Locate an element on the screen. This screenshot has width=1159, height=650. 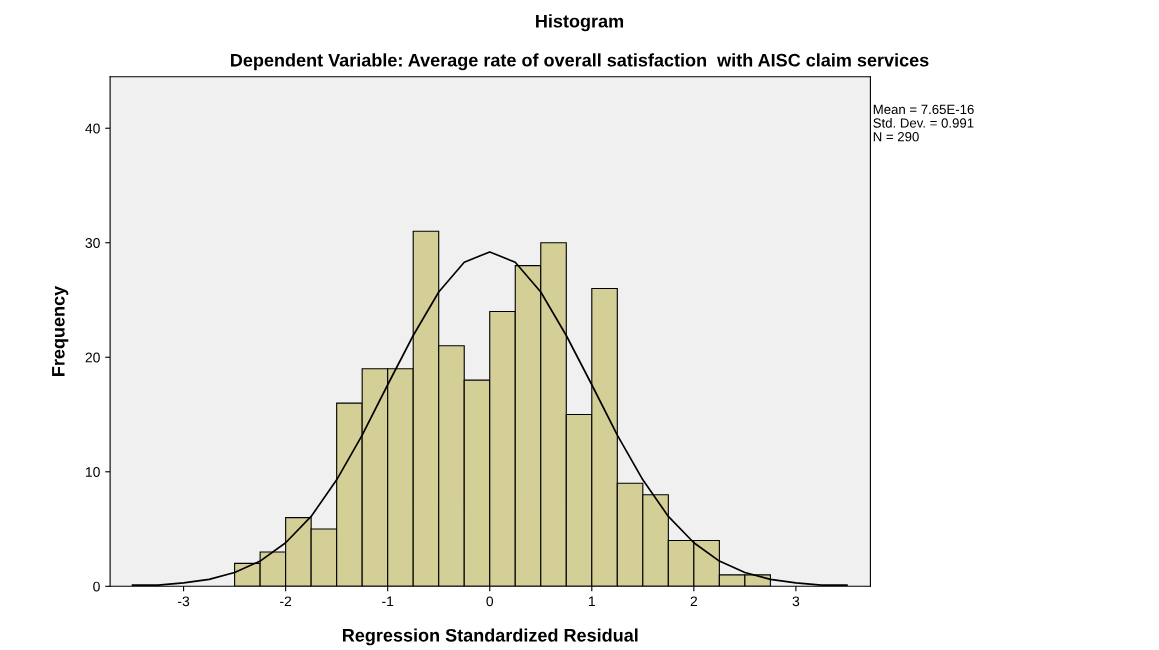
chart-title: Histogram is located at coordinates (580, 23).